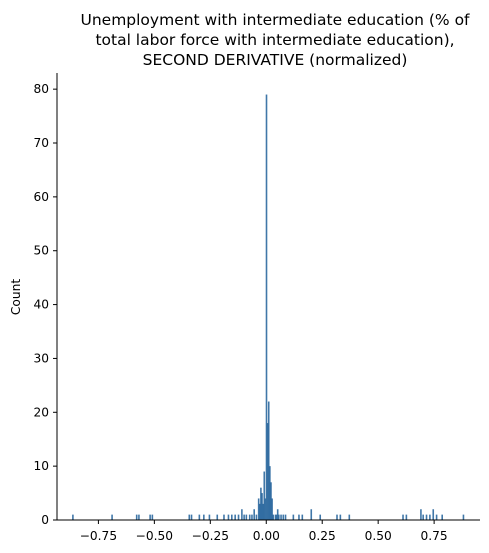 This screenshot has width=489, height=553. Describe the element at coordinates (41, 466) in the screenshot. I see `y-tick-label: 10` at that location.